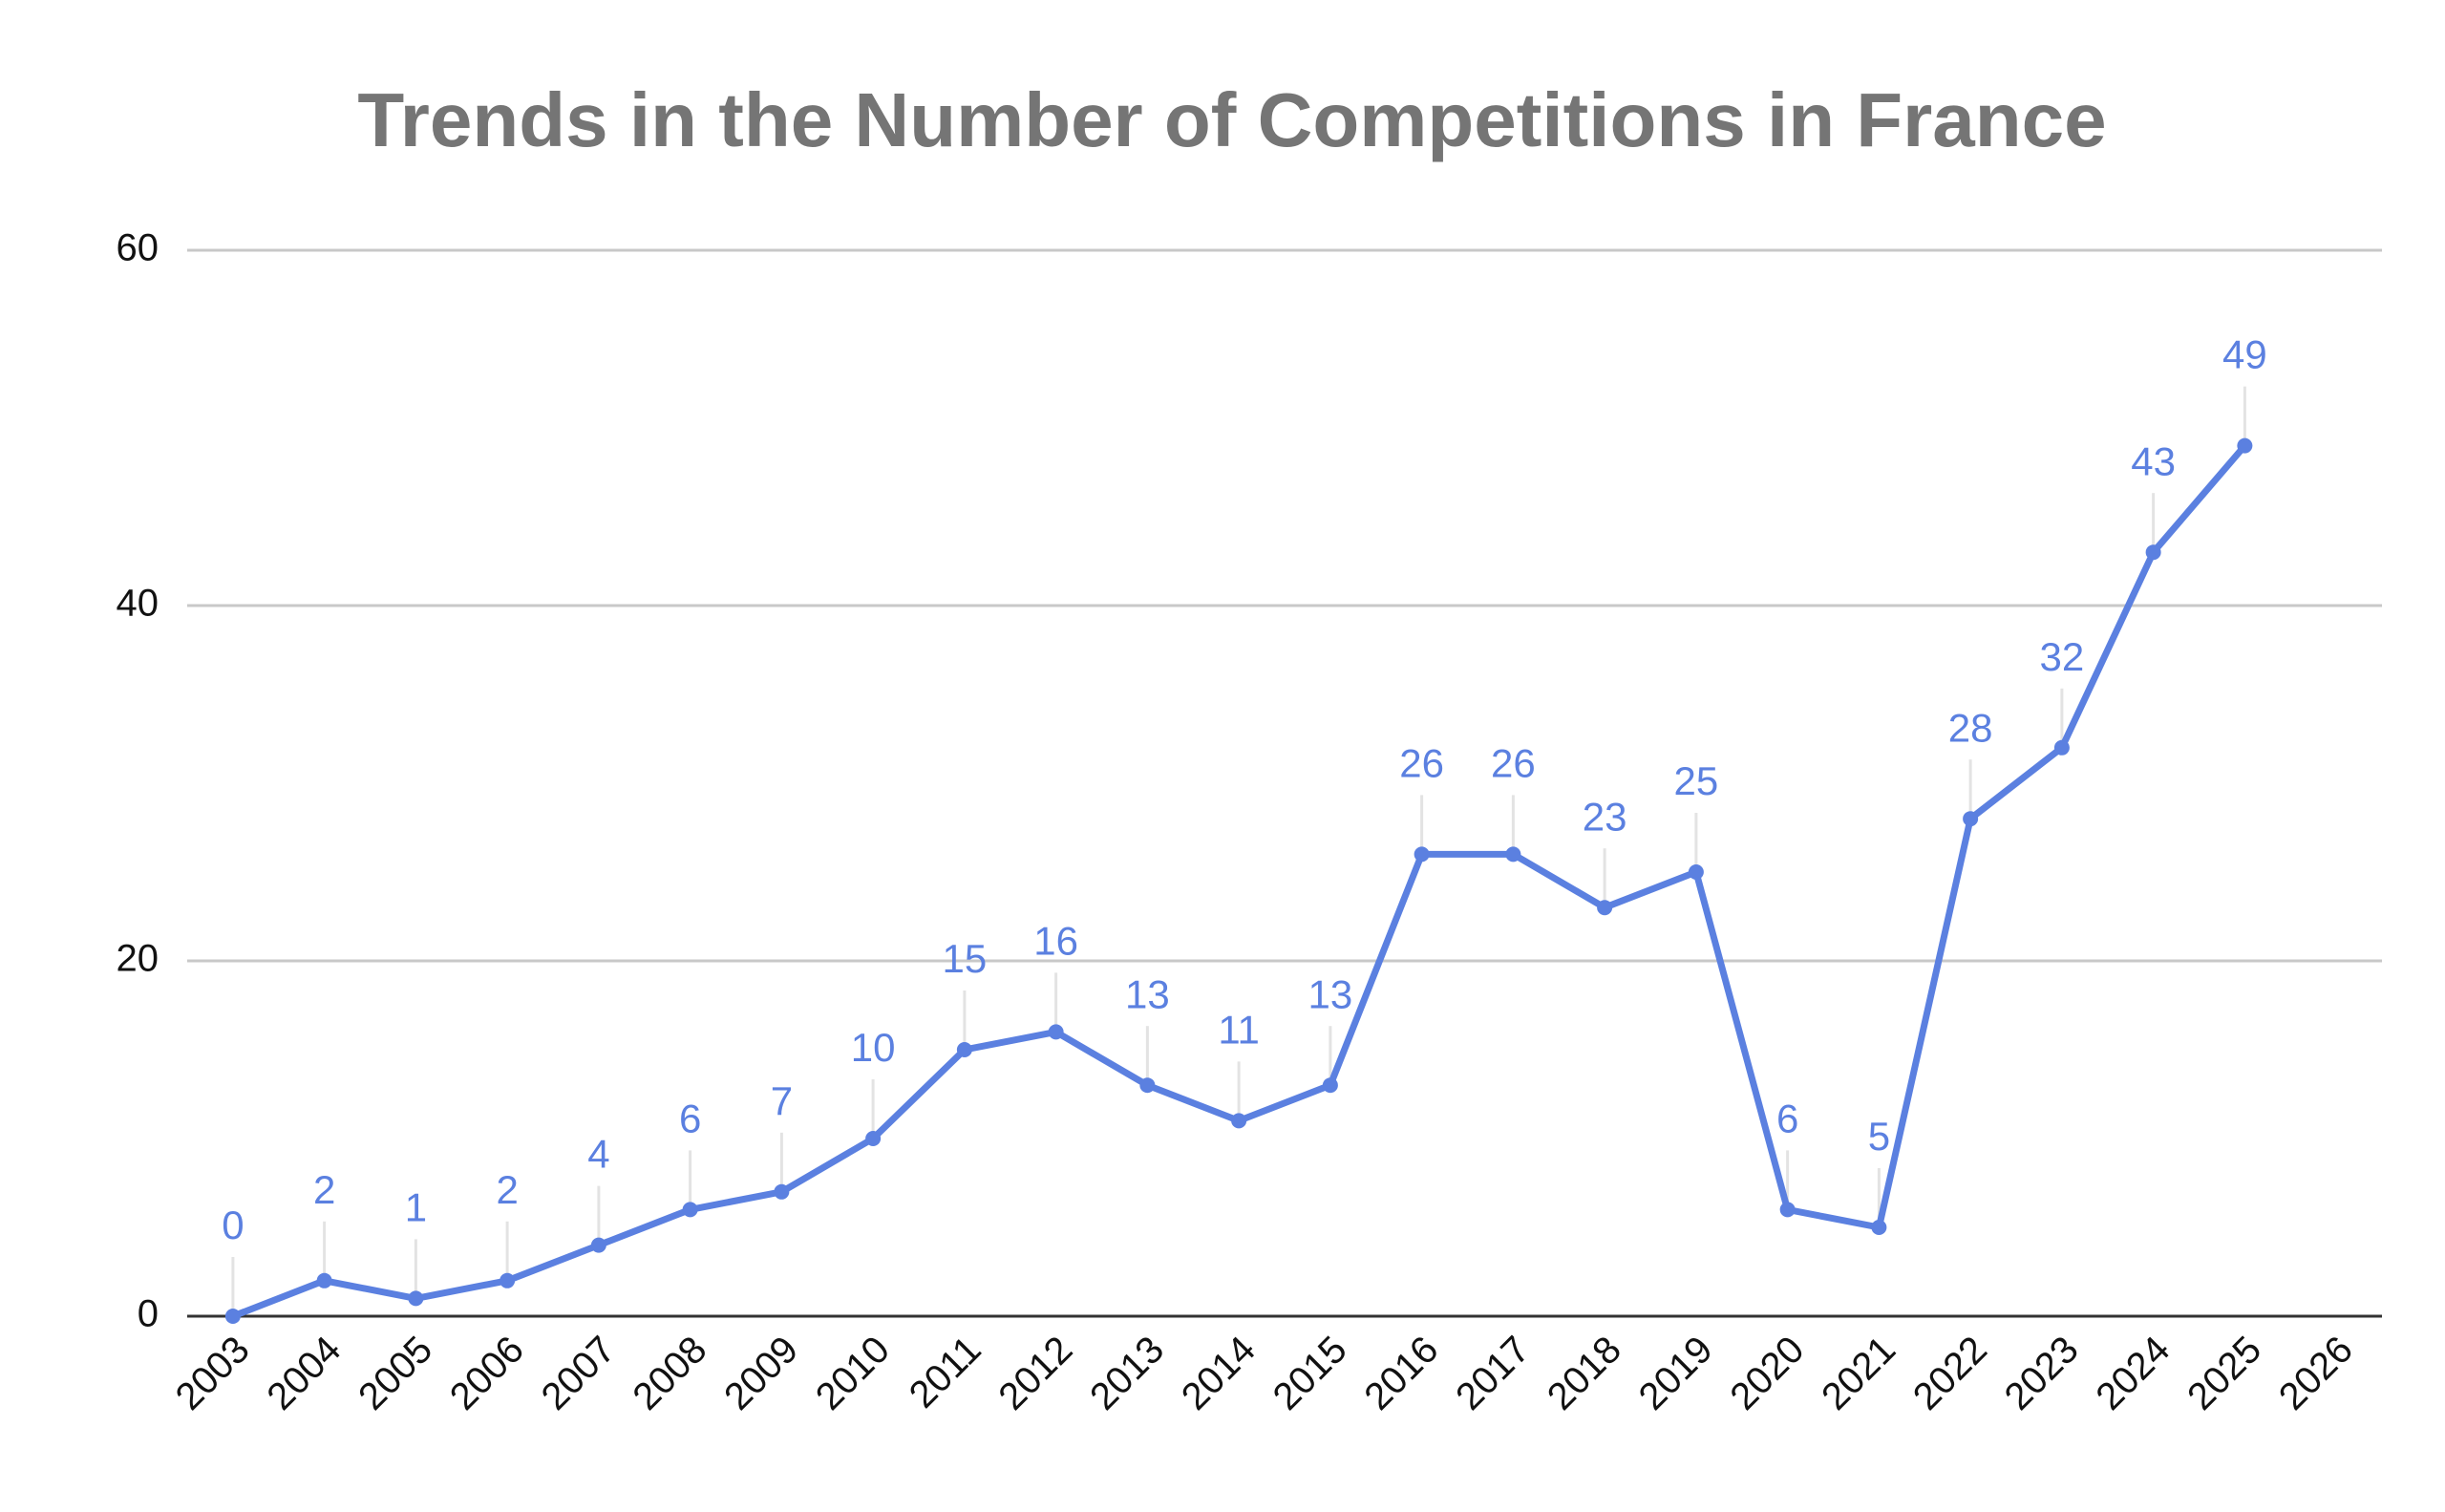  What do you see at coordinates (213, 1373) in the screenshot?
I see `x-tick-label: 2003` at bounding box center [213, 1373].